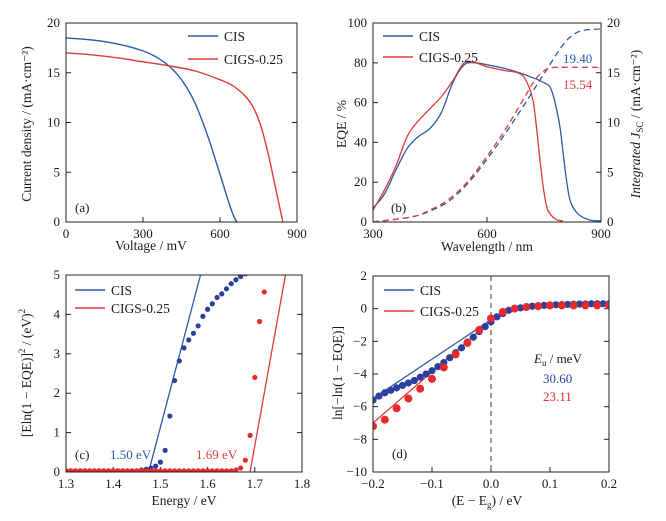  What do you see at coordinates (57, 392) in the screenshot?
I see `panel-c-ytick-label-2: 2` at bounding box center [57, 392].